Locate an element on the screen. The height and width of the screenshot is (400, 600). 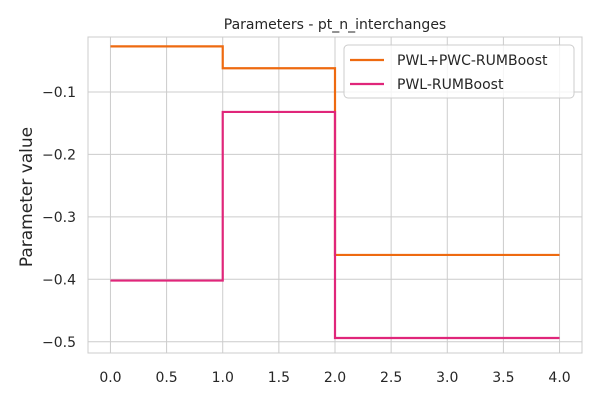
y-tick-label: −0.5 is located at coordinates (59, 343).